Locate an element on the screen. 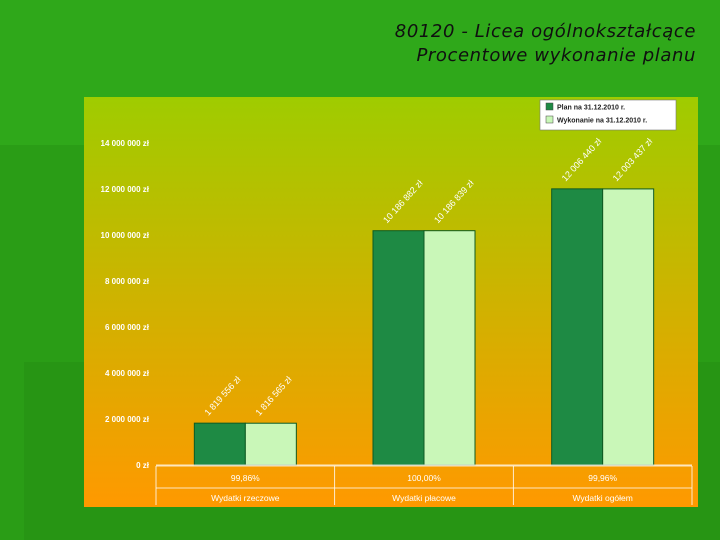  y-tick-label: 10 000 000 zł is located at coordinates (125, 235).